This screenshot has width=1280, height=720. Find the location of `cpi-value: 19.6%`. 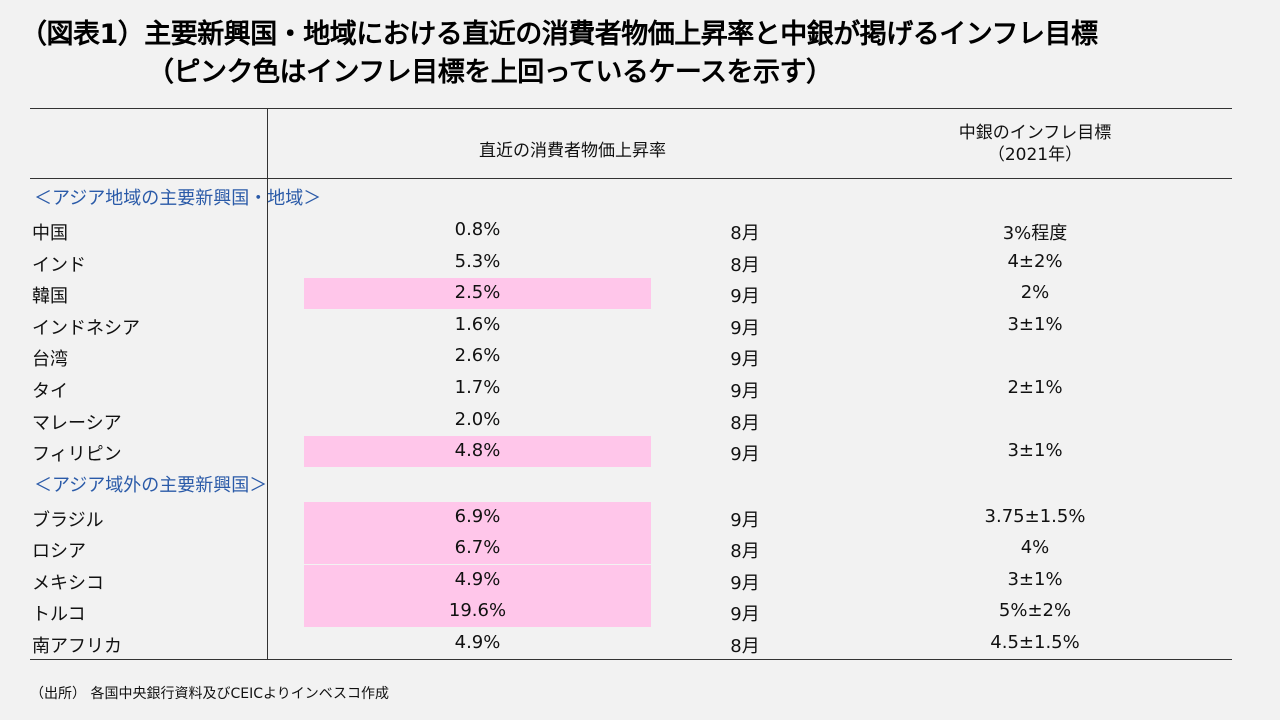

cpi-value: 19.6% is located at coordinates (477, 610).